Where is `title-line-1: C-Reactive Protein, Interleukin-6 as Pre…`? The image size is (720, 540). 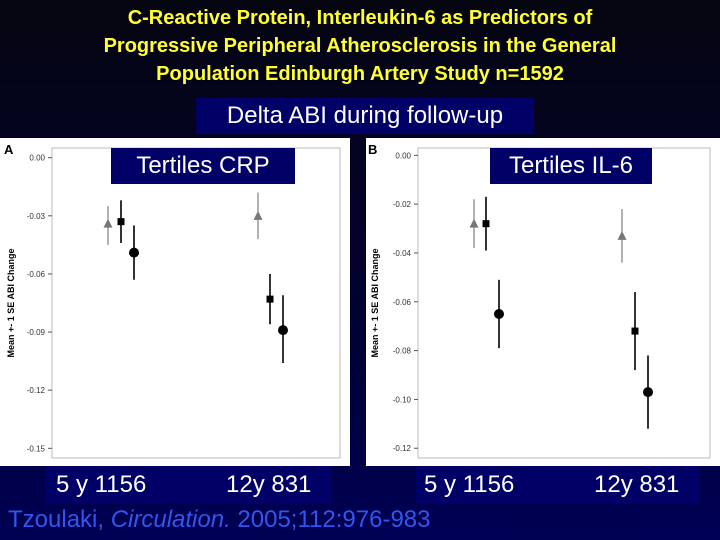
title-line-1: C-Reactive Protein, Interleukin-6 as Pre… is located at coordinates (360, 18).